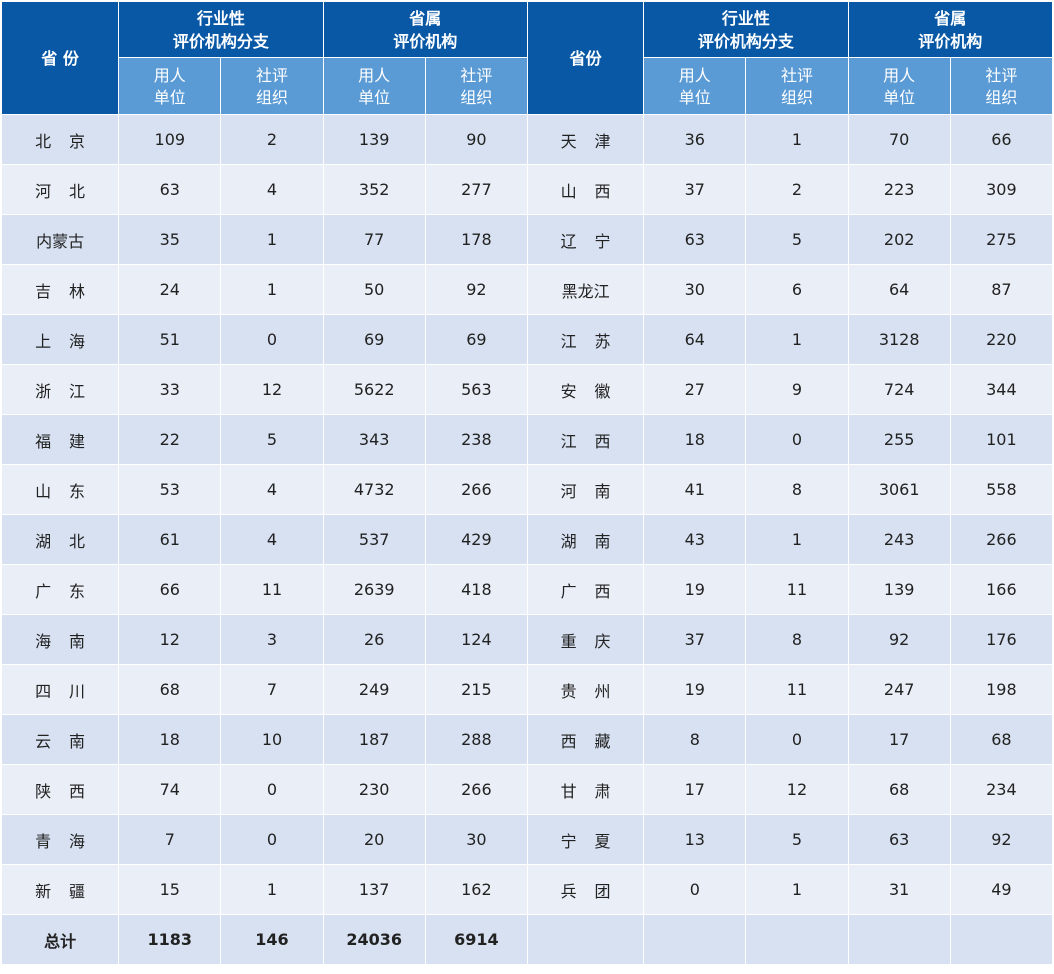 Image resolution: width=1054 pixels, height=974 pixels. What do you see at coordinates (695, 239) in the screenshot?
I see `value-cell: 63` at bounding box center [695, 239].